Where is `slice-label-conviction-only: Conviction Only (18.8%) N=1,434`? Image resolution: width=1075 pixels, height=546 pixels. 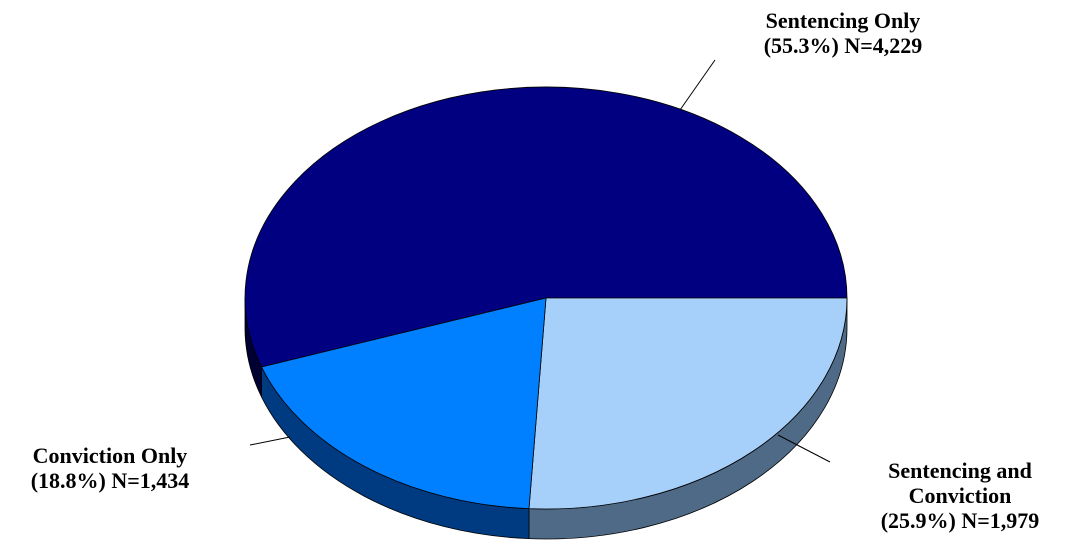
slice-label-conviction-only: Conviction Only (18.8%) N=1,434 is located at coordinates (110, 468).